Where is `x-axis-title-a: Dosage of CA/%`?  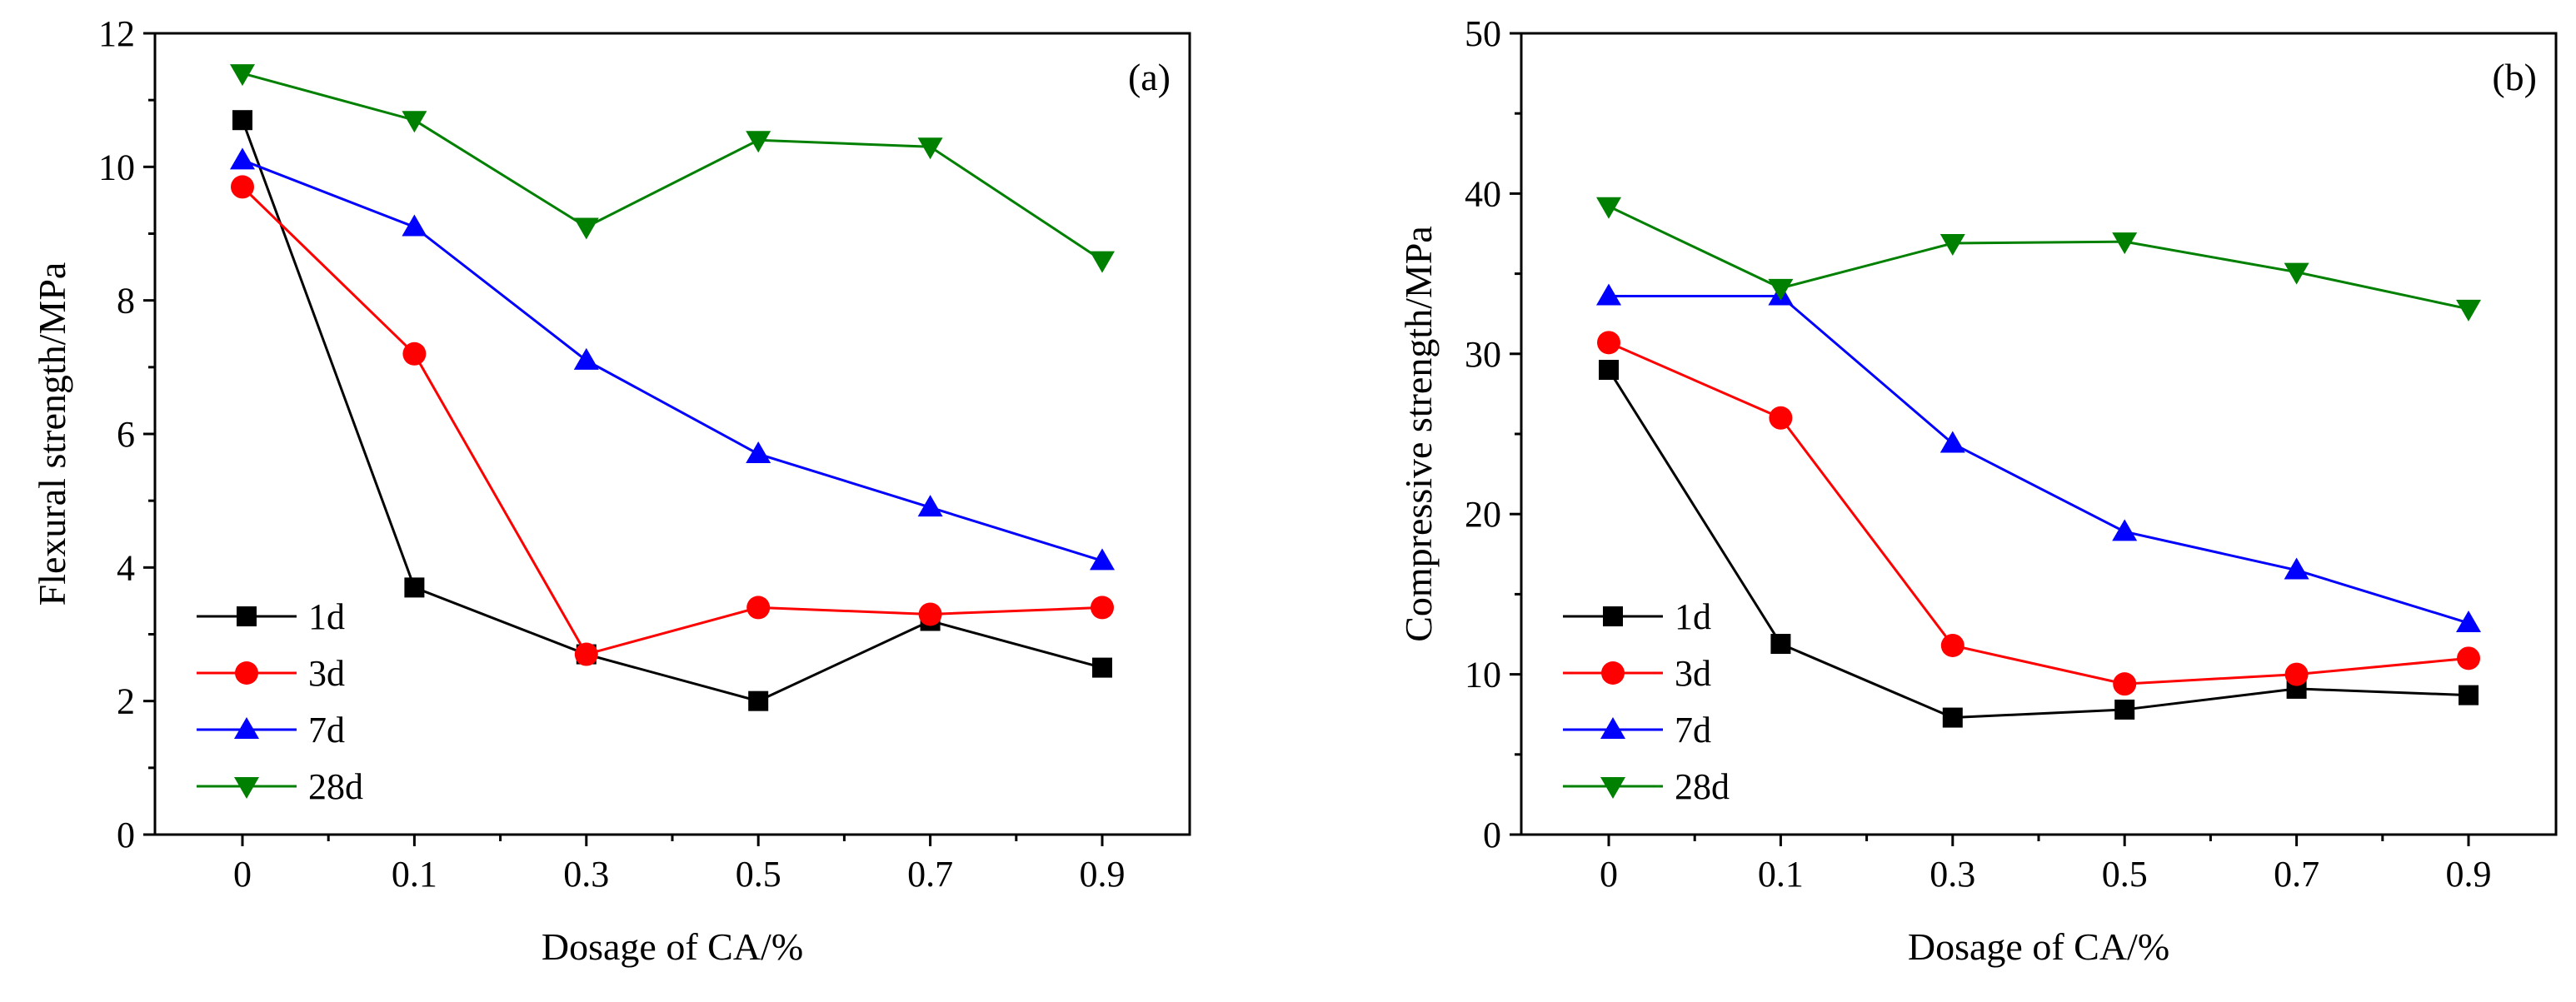 x-axis-title-a: Dosage of CA/% is located at coordinates (672, 946).